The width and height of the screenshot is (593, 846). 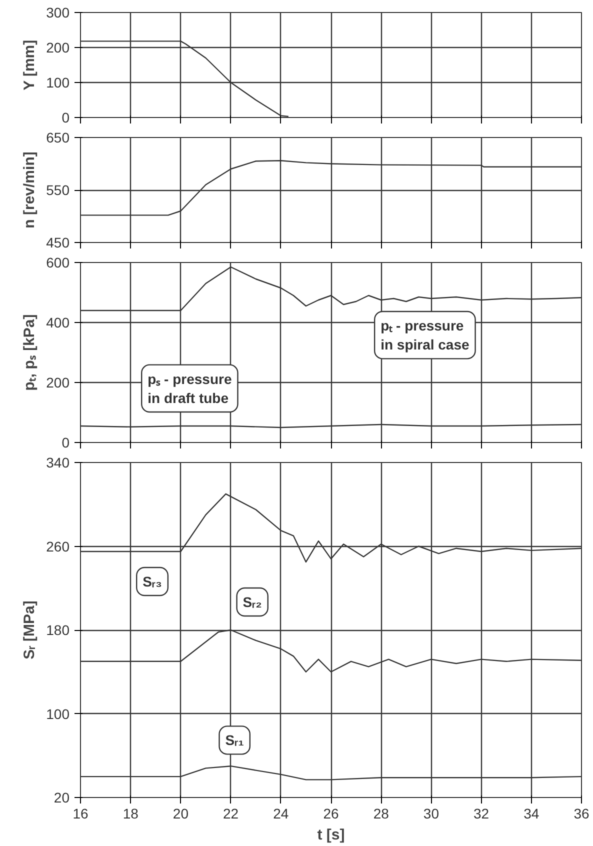 What do you see at coordinates (62, 798) in the screenshot?
I see `y-tick-label: 20` at bounding box center [62, 798].